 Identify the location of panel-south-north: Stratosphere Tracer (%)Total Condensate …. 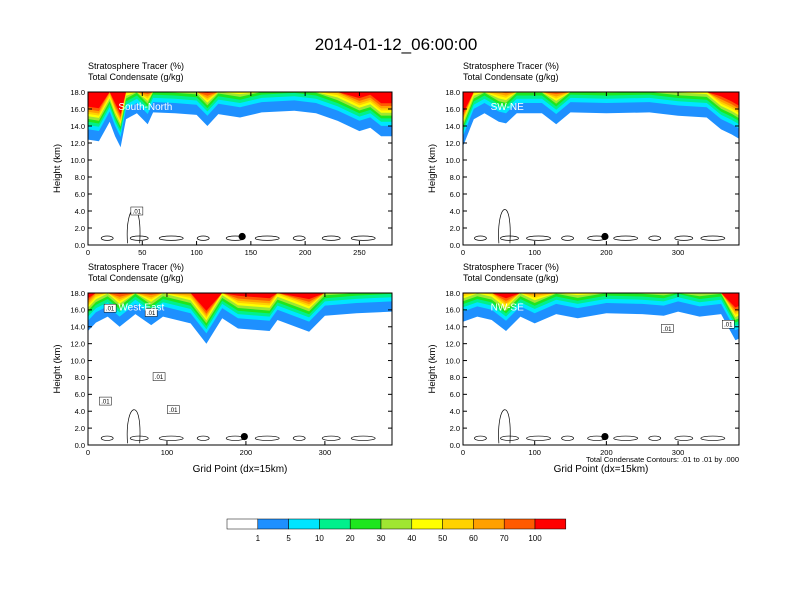
(222, 159).